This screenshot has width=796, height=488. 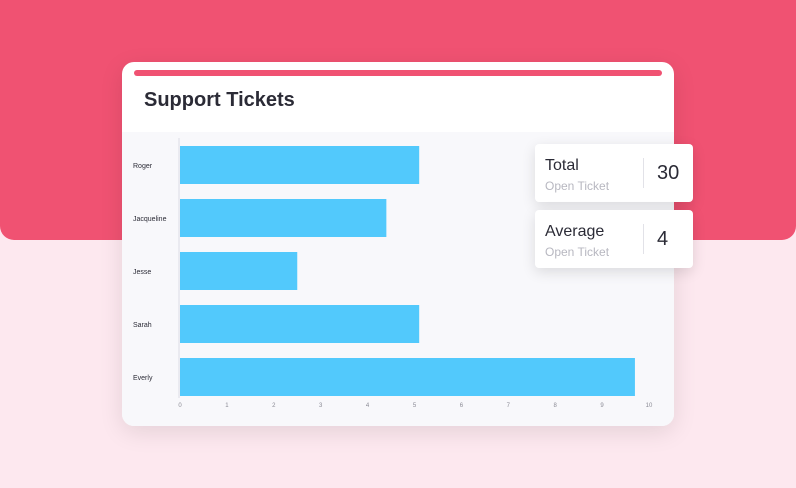 I want to click on average-open-ticket-card: Average Open Ticket 4, so click(x=614, y=239).